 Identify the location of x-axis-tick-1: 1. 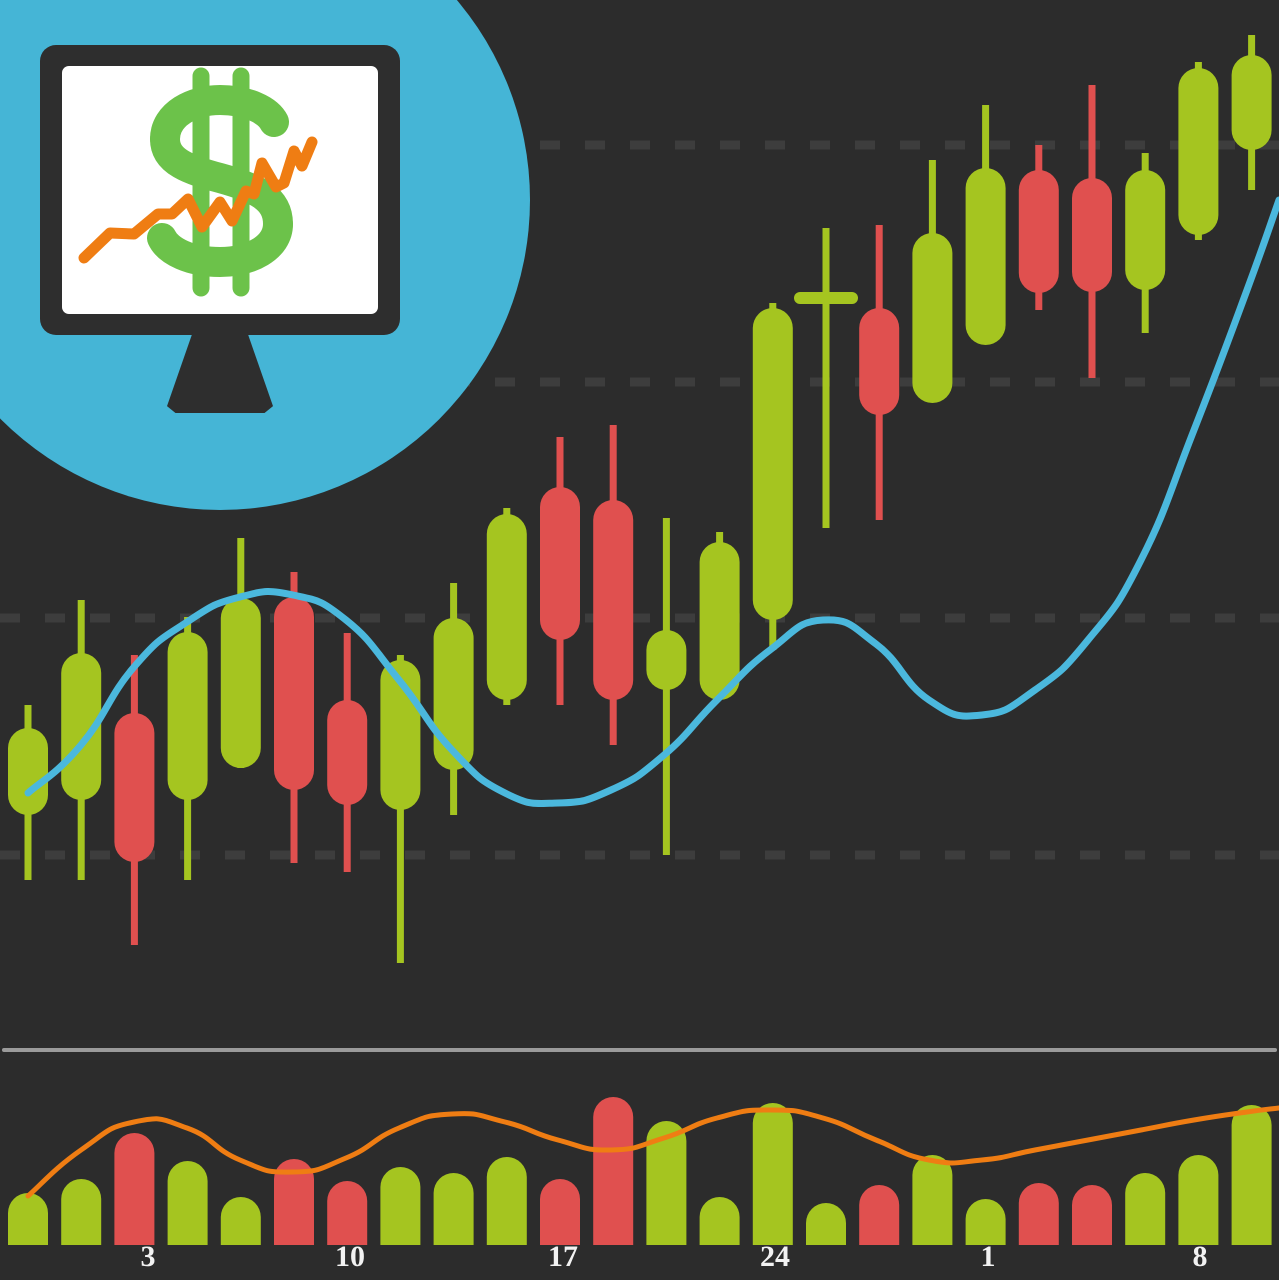
(988, 1256).